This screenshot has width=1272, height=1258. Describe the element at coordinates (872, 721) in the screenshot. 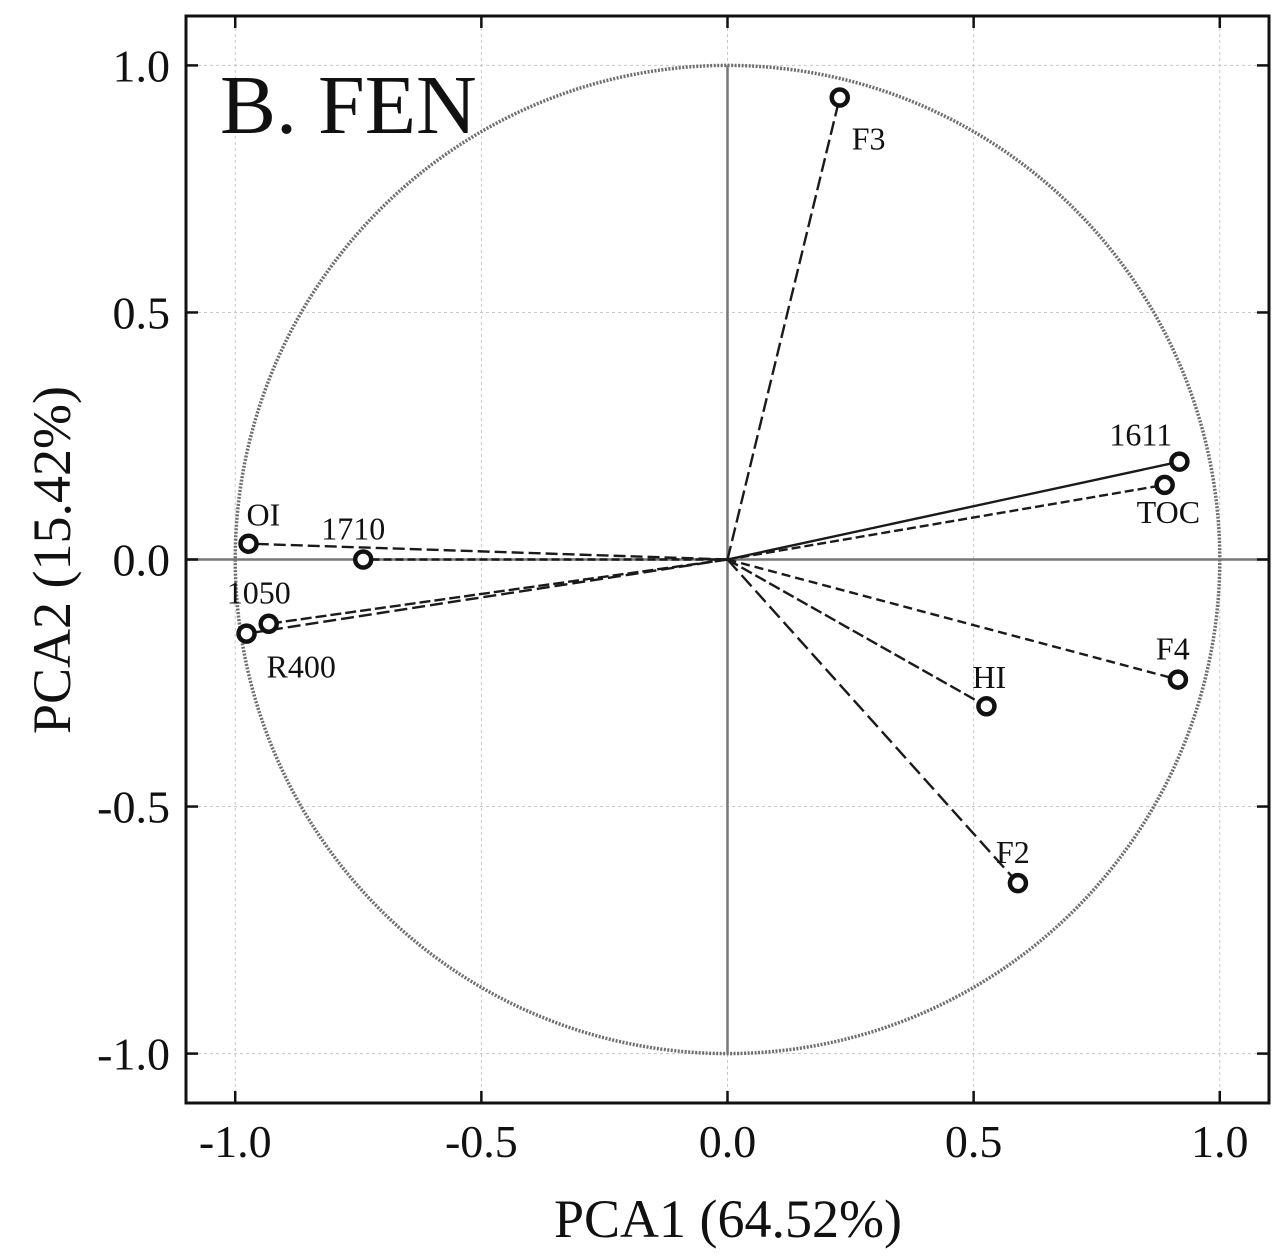

I see `loading-vector-f2` at that location.